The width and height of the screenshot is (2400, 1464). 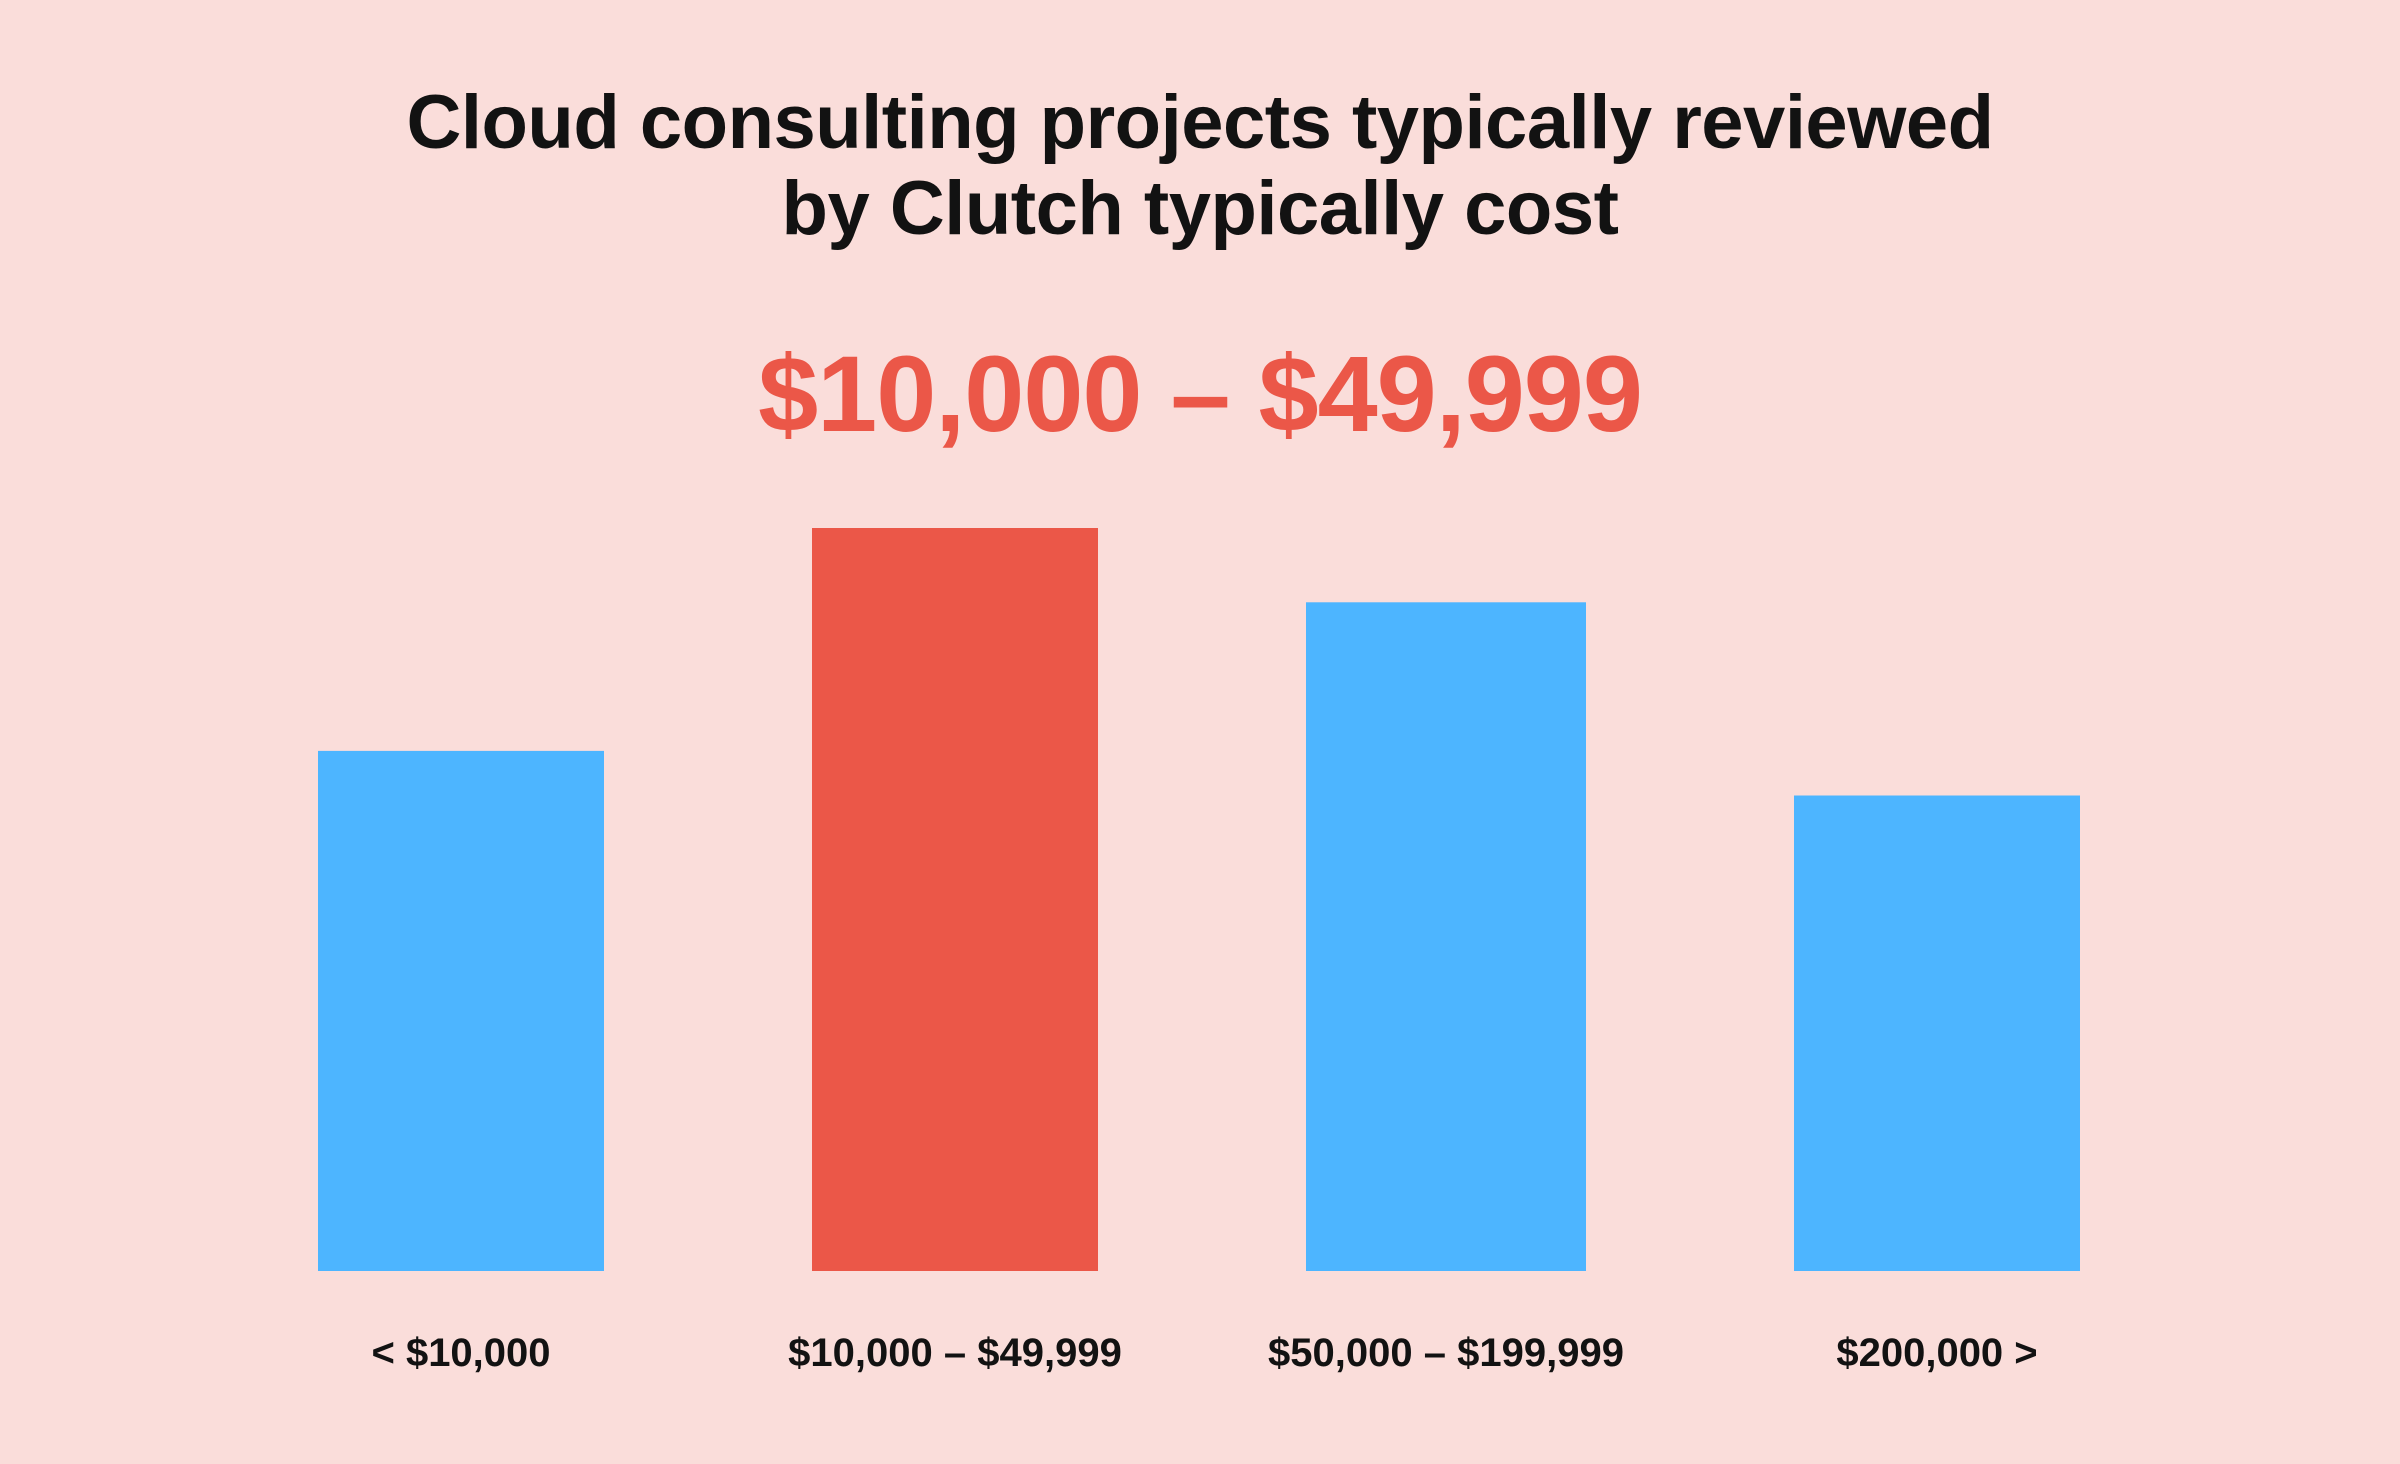 What do you see at coordinates (1446, 1353) in the screenshot?
I see `x-tick-label-3: $50,000 – $199,999` at bounding box center [1446, 1353].